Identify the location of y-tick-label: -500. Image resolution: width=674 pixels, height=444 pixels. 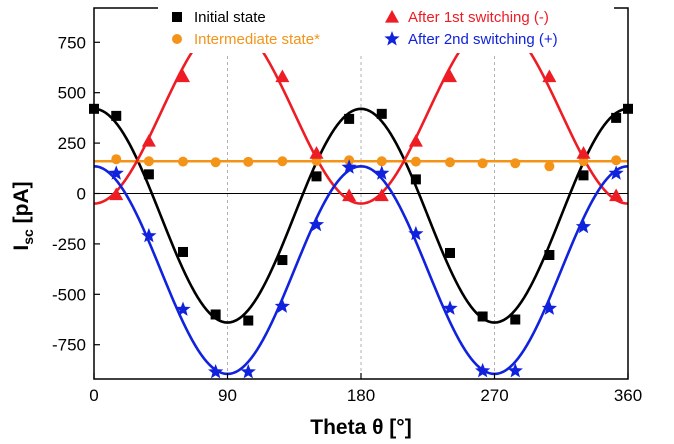
(69, 294).